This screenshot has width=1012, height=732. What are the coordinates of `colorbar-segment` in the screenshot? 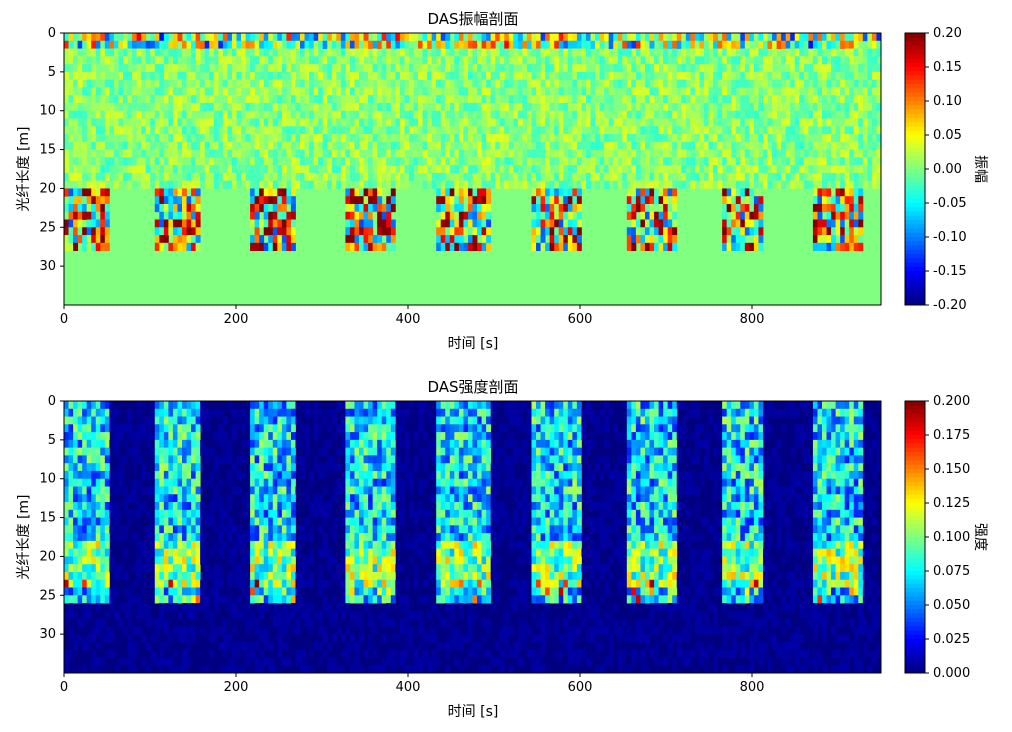 It's located at (915, 154).